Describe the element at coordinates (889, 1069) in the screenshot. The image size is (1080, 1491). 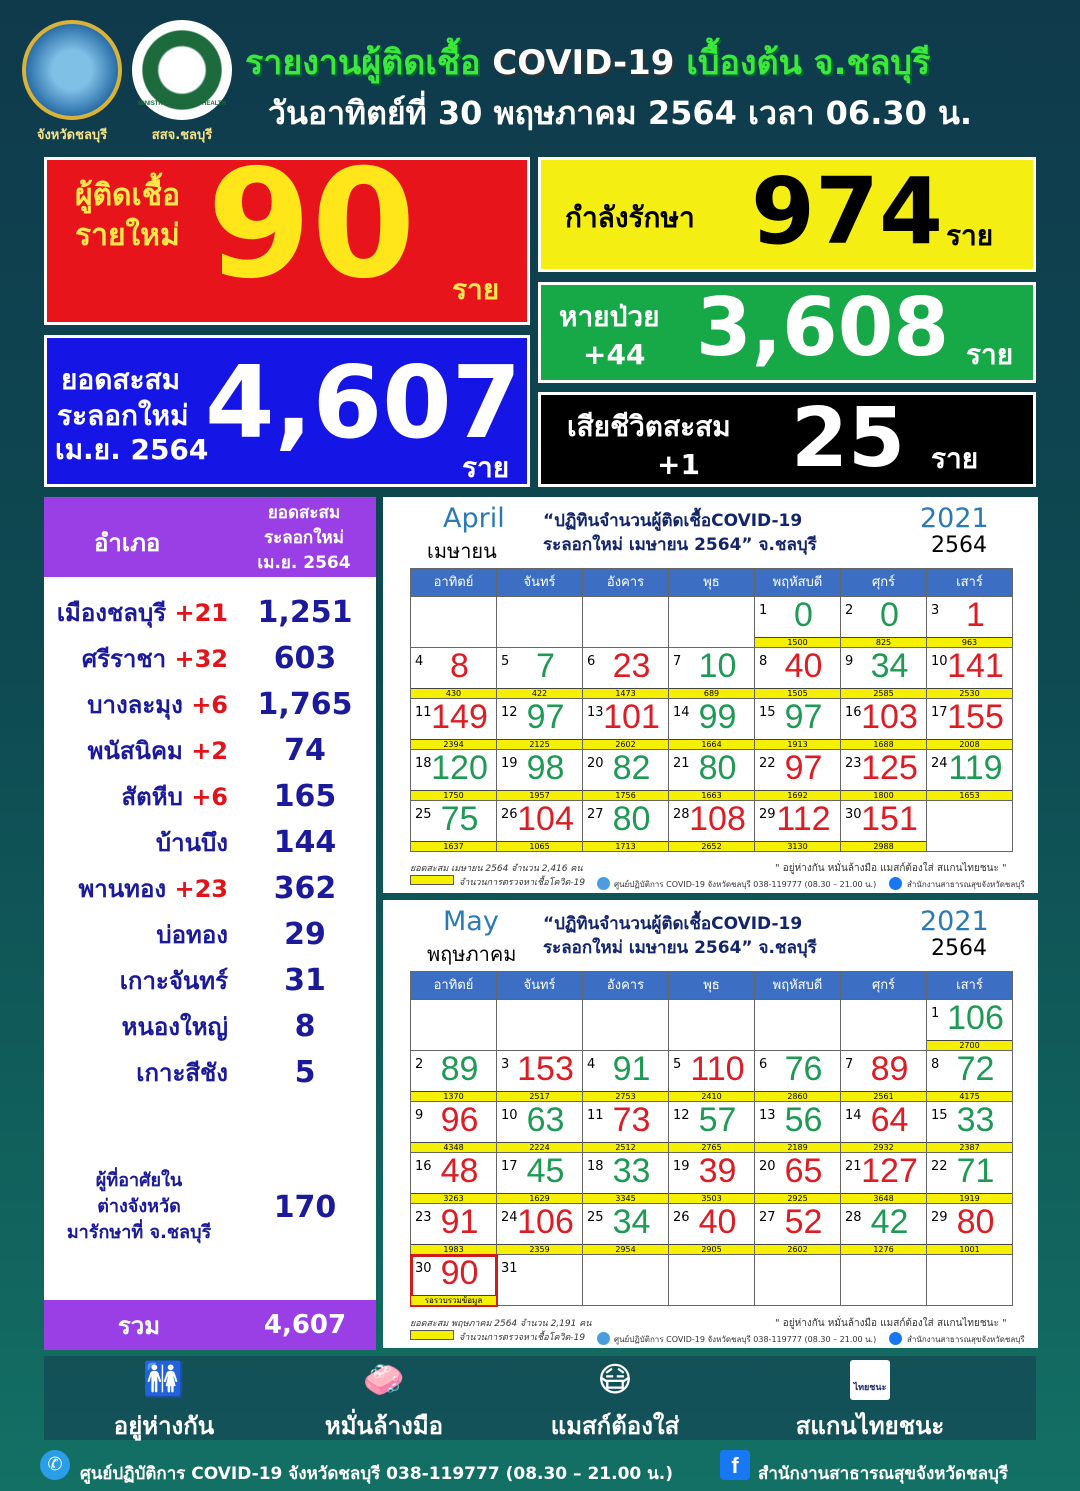
I see `case-count: 89` at that location.